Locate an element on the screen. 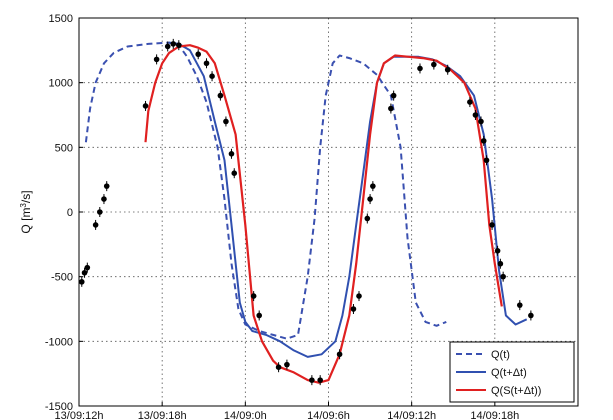  y-tick-label: 1500 is located at coordinates (61, 19).